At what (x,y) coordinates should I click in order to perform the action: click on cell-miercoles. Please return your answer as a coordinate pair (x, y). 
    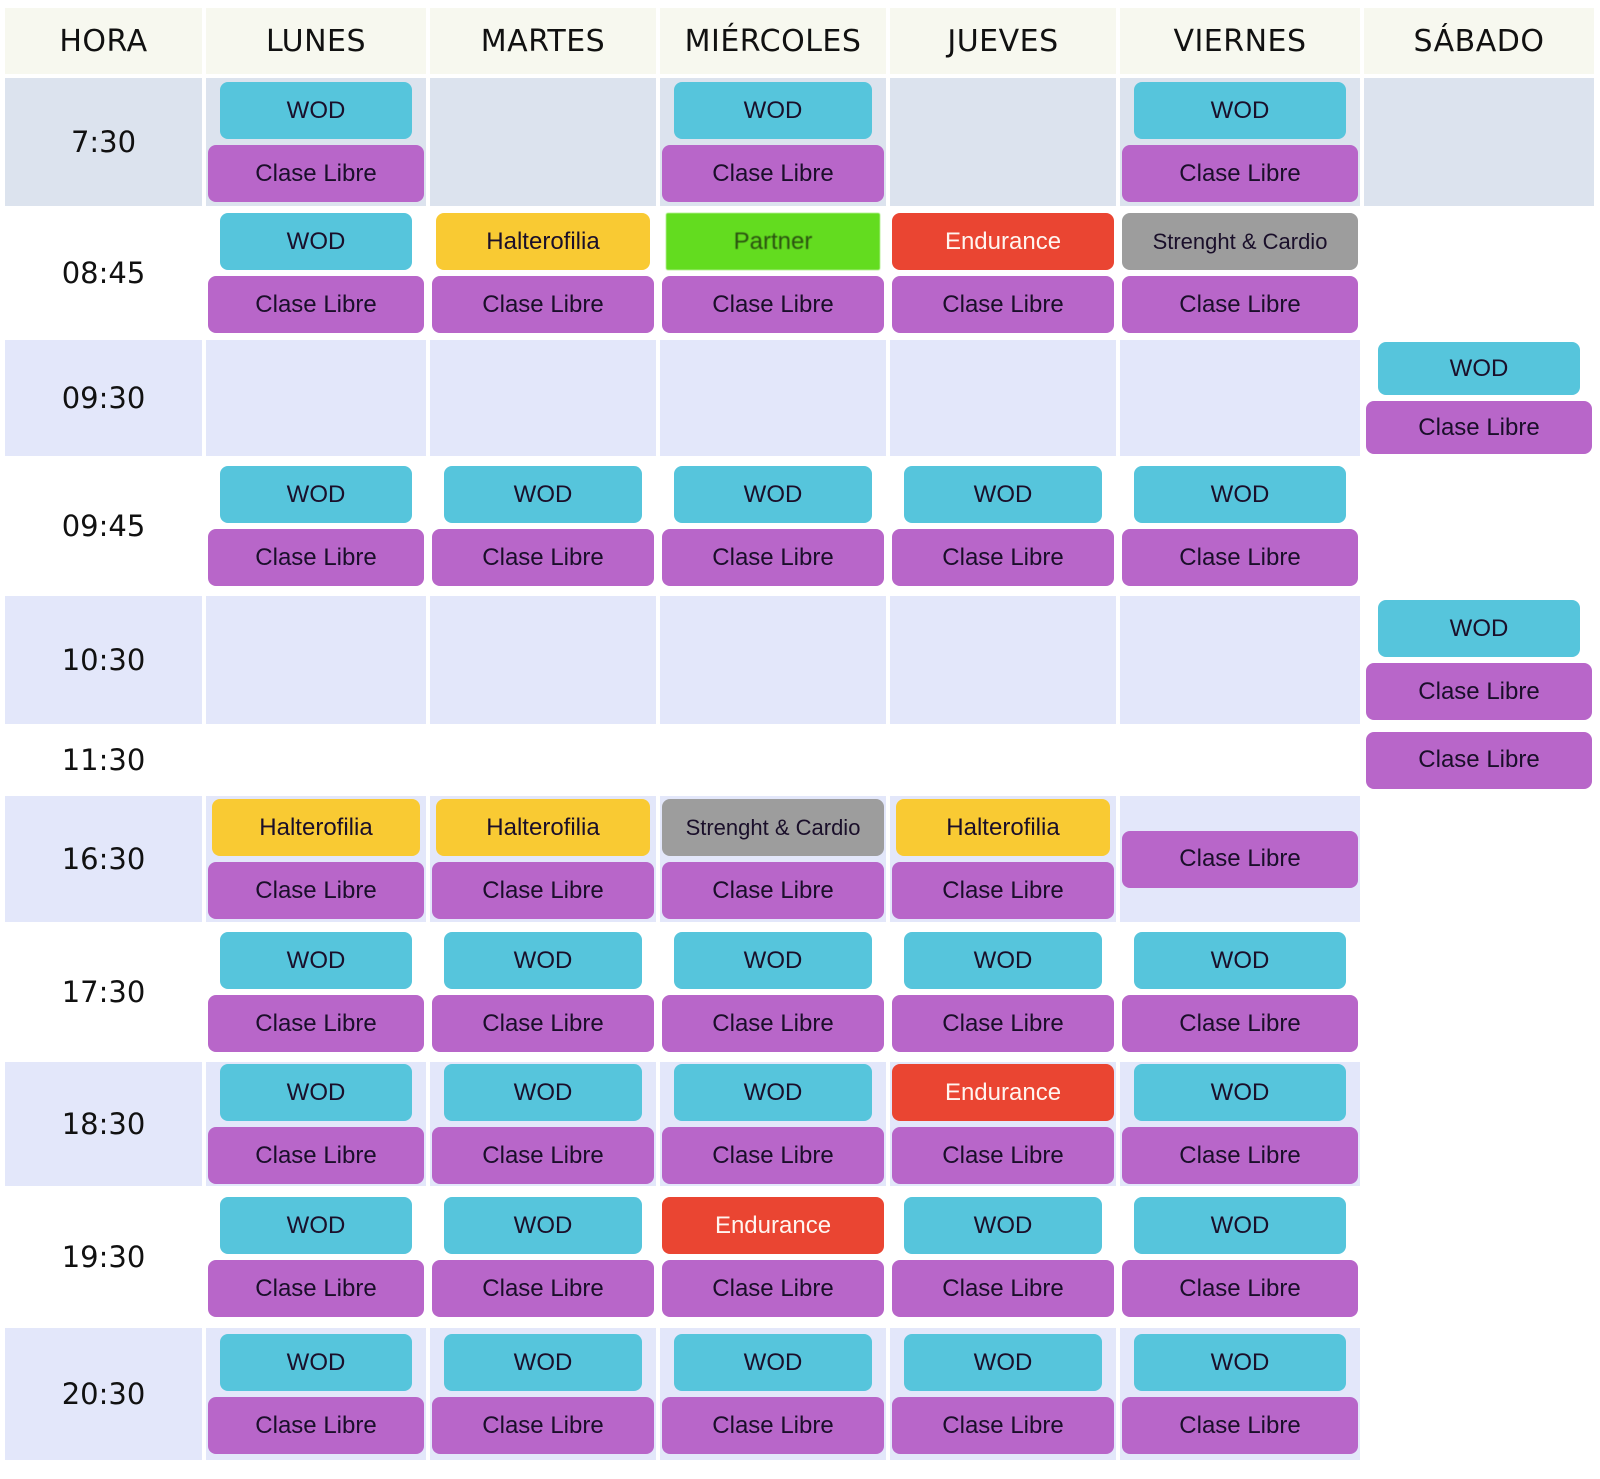
    Looking at the image, I should click on (773, 660).